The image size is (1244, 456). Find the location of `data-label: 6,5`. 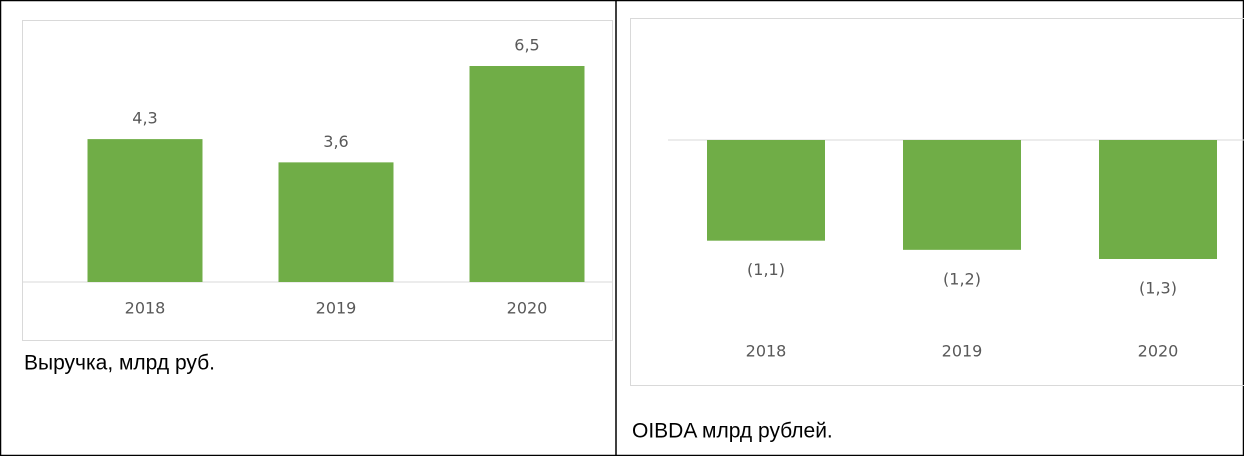

data-label: 6,5 is located at coordinates (526, 45).